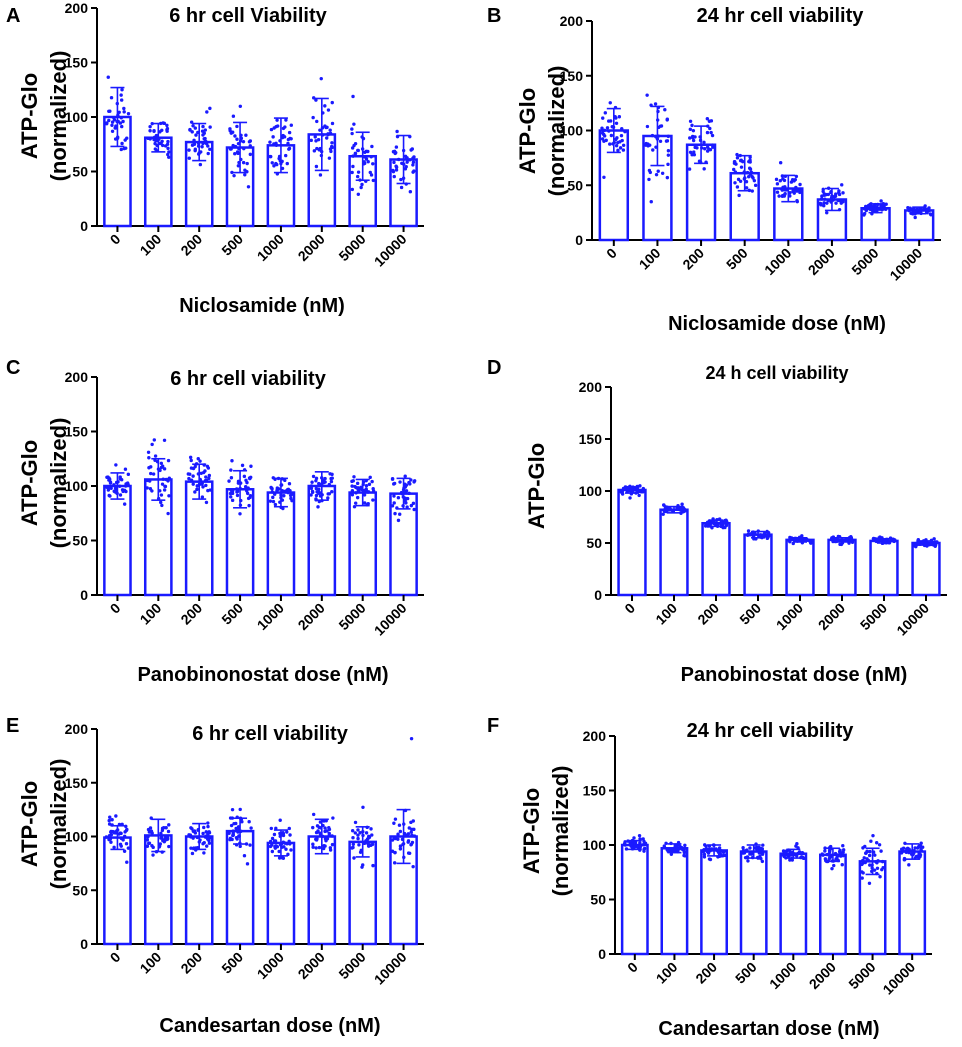 The height and width of the screenshot is (1047, 962). Describe the element at coordinates (789, 616) in the screenshot. I see `x-tick-label: 1000` at that location.